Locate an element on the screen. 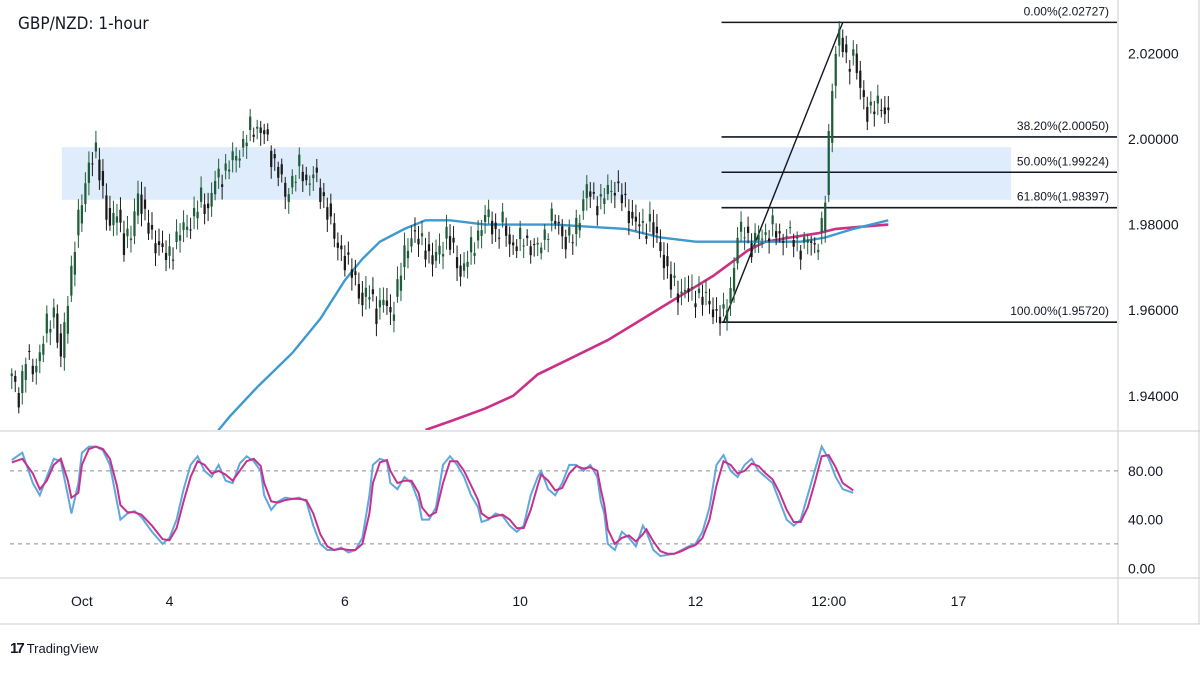 This screenshot has width=1200, height=680. brand-name: TradingView is located at coordinates (62, 648).